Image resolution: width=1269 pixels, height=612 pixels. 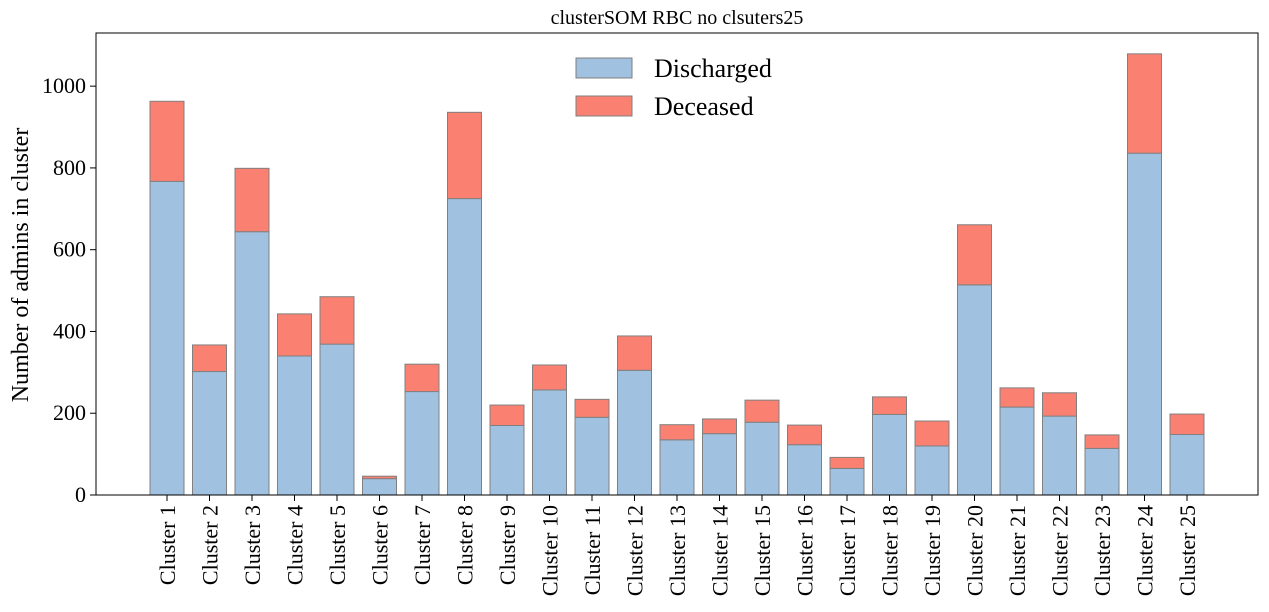 I want to click on x-tick-label: Cluster 1, so click(x=167, y=545).